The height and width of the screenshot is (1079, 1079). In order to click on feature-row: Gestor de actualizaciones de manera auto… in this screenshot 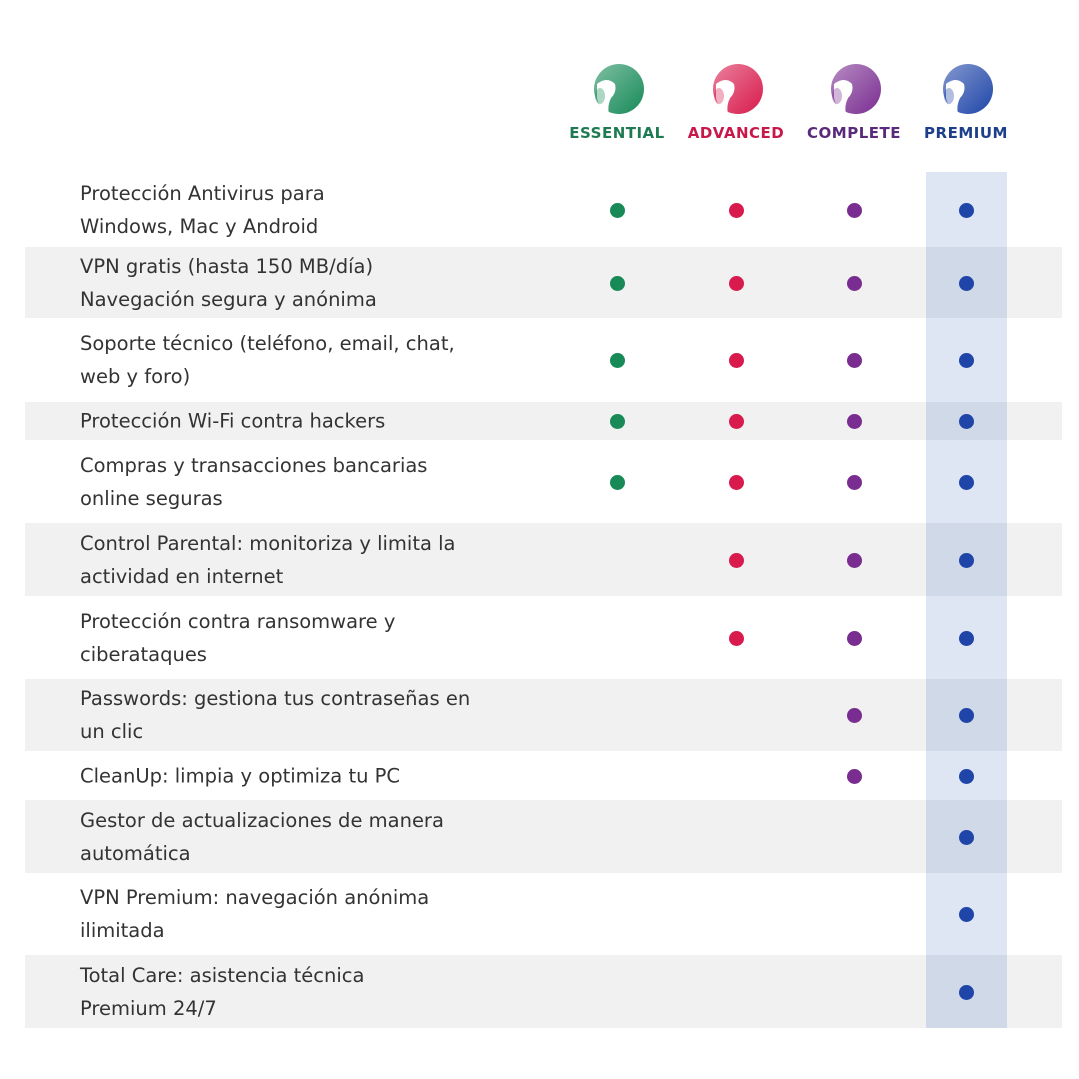, I will do `click(543, 836)`.